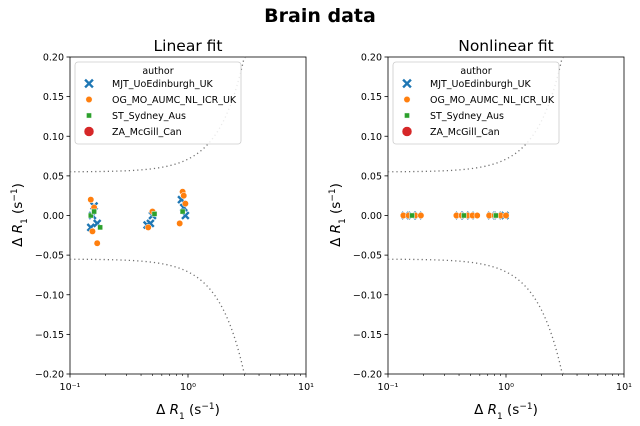 This screenshot has height=426, width=640. Describe the element at coordinates (188, 46) in the screenshot. I see `linear-fit-title: Linear fit` at that location.